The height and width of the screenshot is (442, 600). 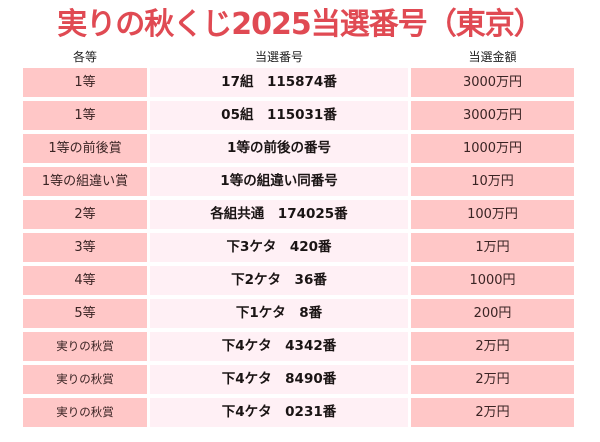 I want to click on number-cell: 17組 115874番, so click(x=279, y=82).